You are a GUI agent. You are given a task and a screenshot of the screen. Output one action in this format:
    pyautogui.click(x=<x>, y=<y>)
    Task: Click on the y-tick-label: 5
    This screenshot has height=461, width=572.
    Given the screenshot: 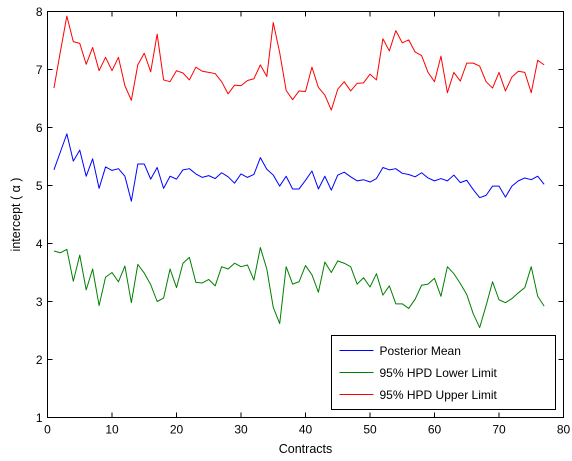 What is the action you would take?
    pyautogui.click(x=39, y=186)
    